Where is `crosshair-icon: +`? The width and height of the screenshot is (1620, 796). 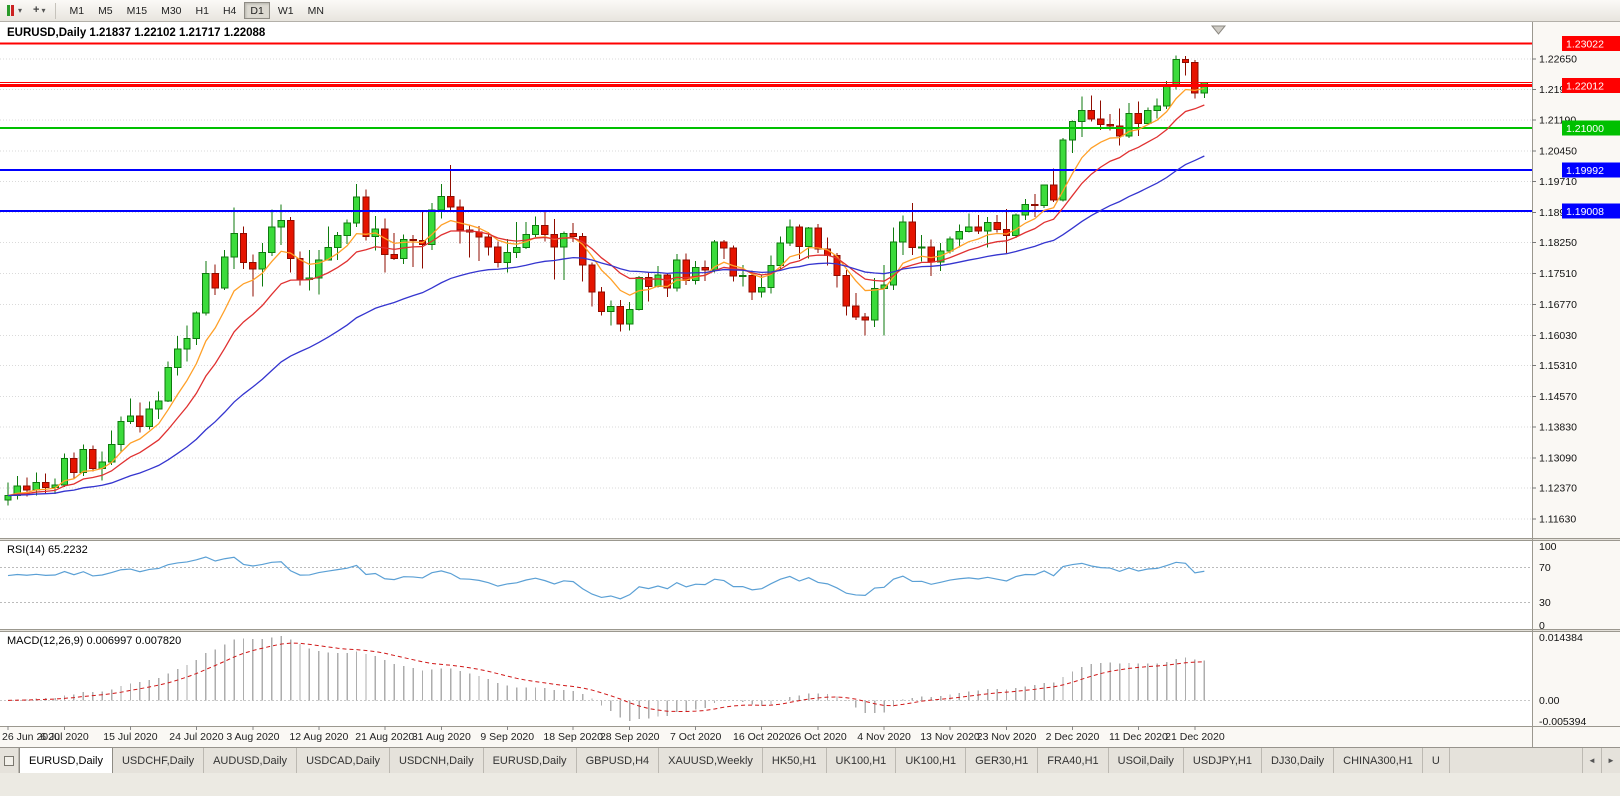 crosshair-icon: + is located at coordinates (36, 10).